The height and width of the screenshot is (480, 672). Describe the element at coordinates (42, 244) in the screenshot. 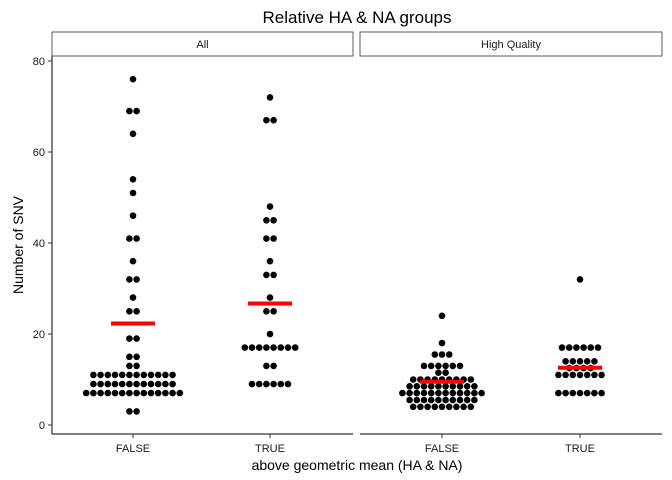

I see `y-ticks: 0 20 40 60 80` at that location.